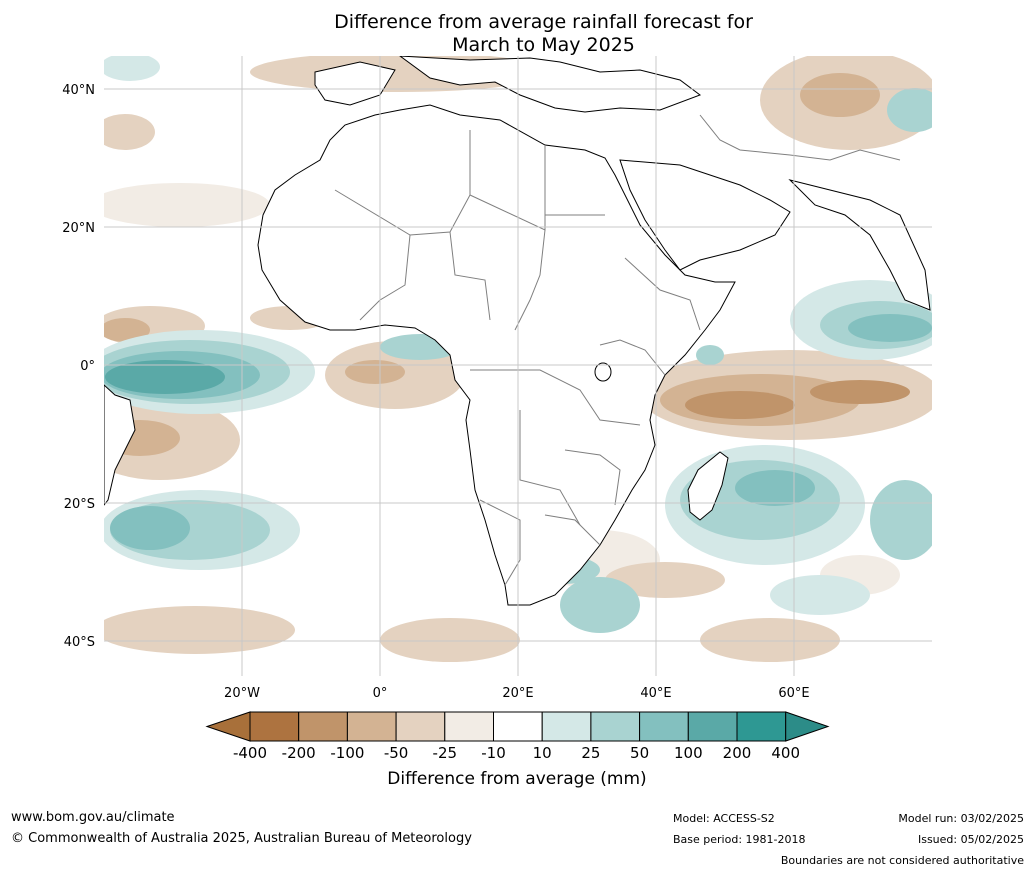 The height and width of the screenshot is (873, 1035). Describe the element at coordinates (591, 753) in the screenshot. I see `colorbar-tick-label: 25` at that location.